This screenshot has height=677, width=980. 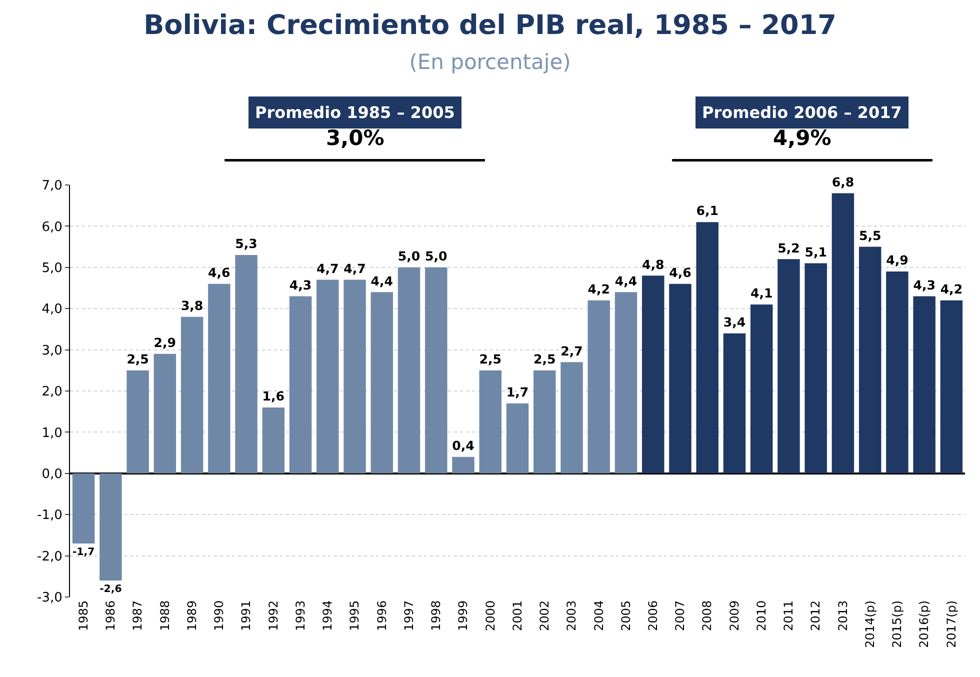 I want to click on x-tick-label: 1997, so click(x=409, y=615).